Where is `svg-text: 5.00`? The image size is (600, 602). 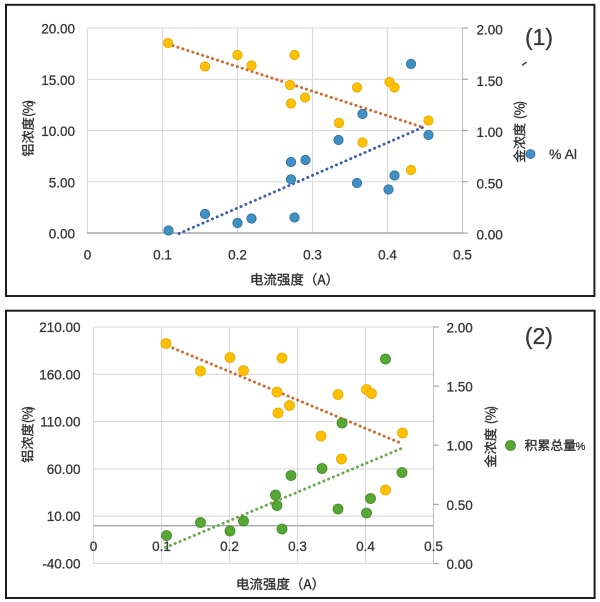 svg-text: 5.00 is located at coordinates (62, 182).